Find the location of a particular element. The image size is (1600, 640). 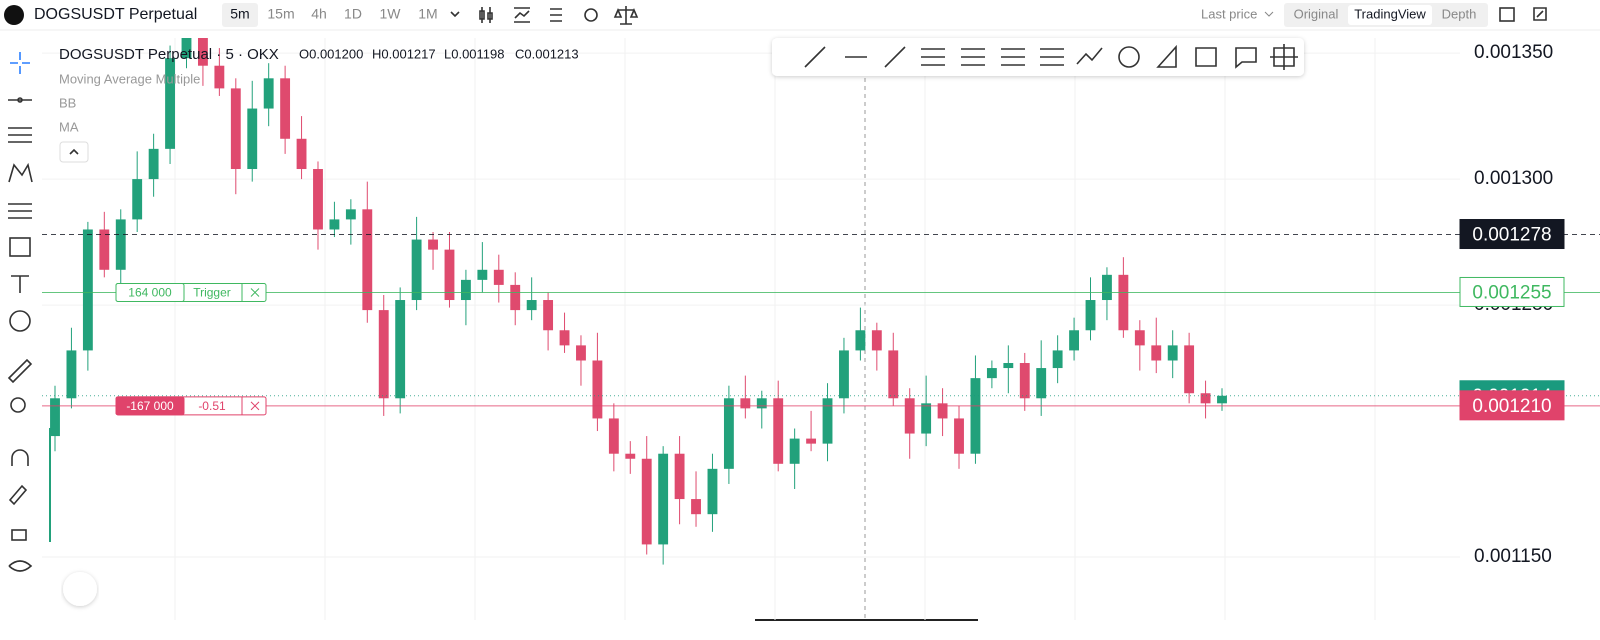

drawing-toolbar is located at coordinates (1038, 57).